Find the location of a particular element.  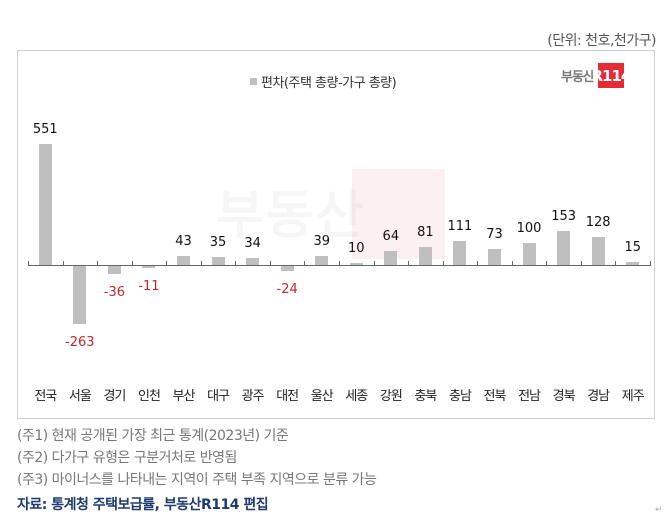

category-label: 세종 is located at coordinates (356, 396).